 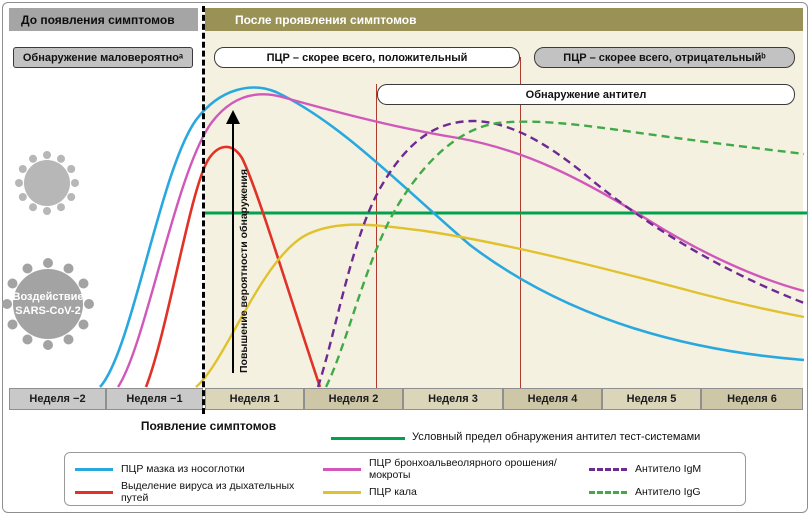 What do you see at coordinates (668, 469) in the screenshot?
I see `legend-label: Антитело IgM` at bounding box center [668, 469].